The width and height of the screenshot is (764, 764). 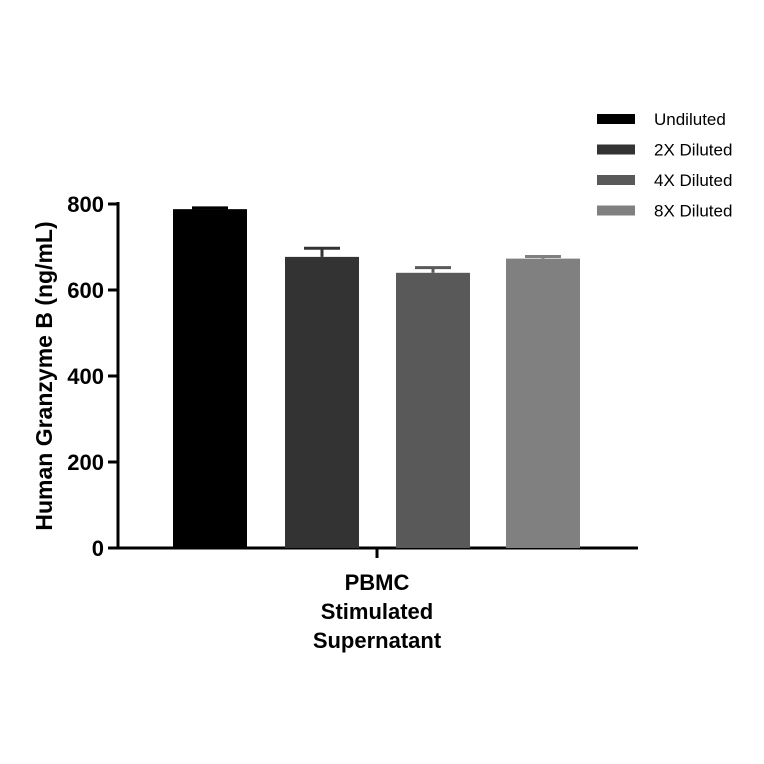 I want to click on bar-4x-diluted, so click(x=433, y=410).